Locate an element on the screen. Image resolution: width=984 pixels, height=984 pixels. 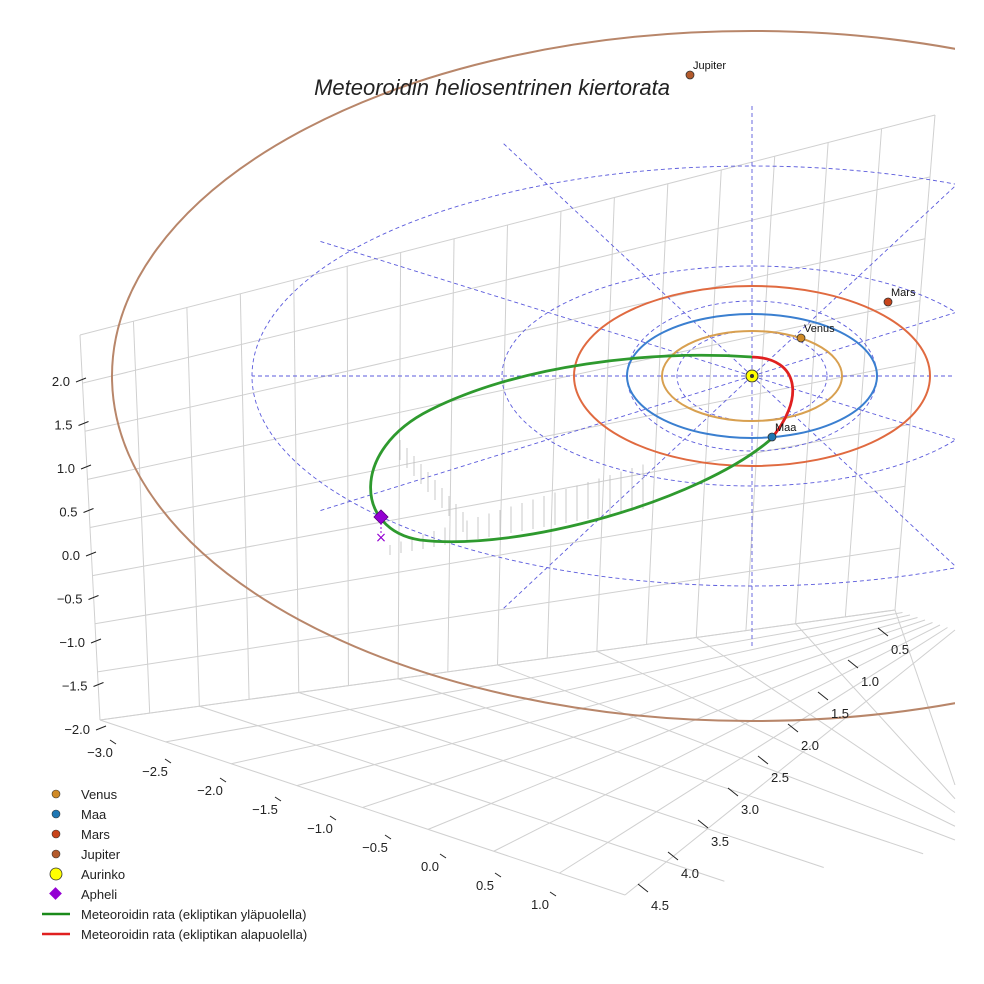
planet-jupiter is located at coordinates (690, 75).